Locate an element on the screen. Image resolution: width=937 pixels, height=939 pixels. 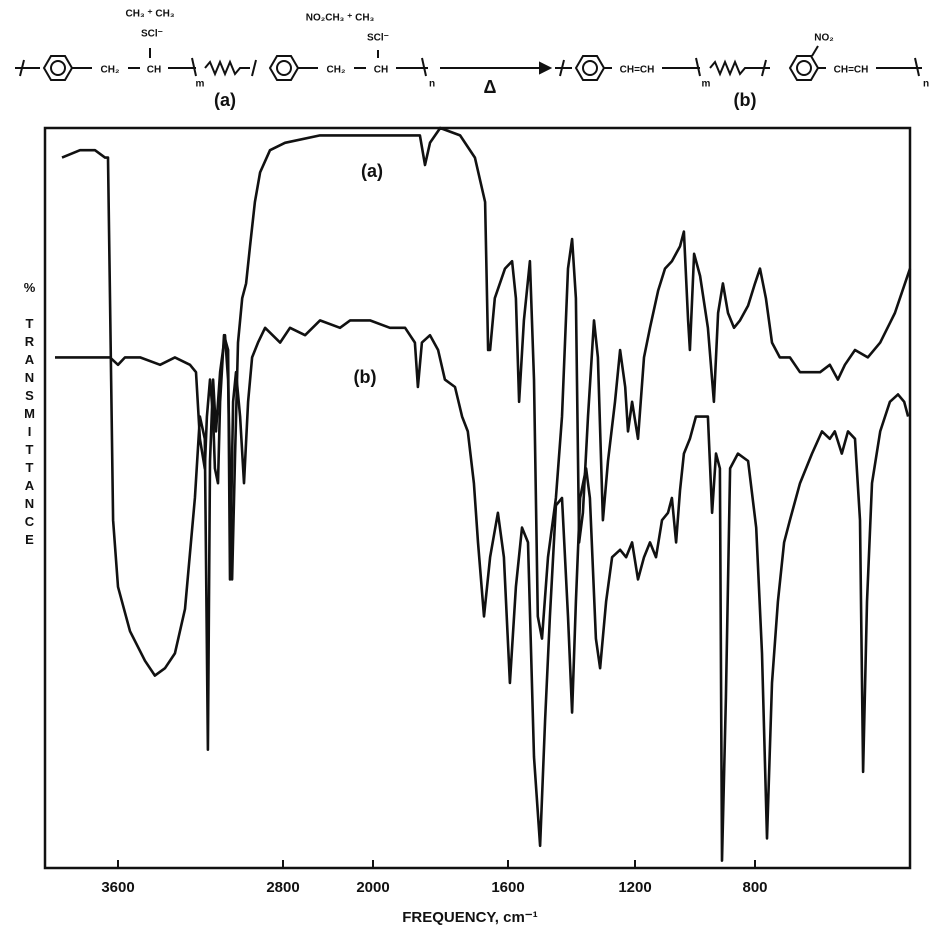
y-axis-label: % TRANSMITTANCE is located at coordinates (29, 415).